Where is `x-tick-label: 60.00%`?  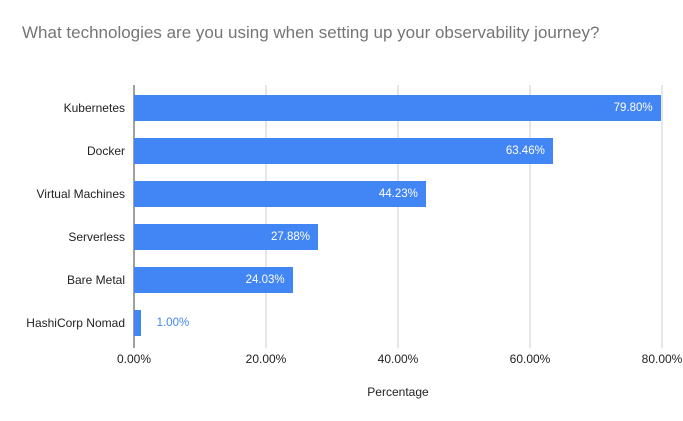
x-tick-label: 60.00% is located at coordinates (530, 359).